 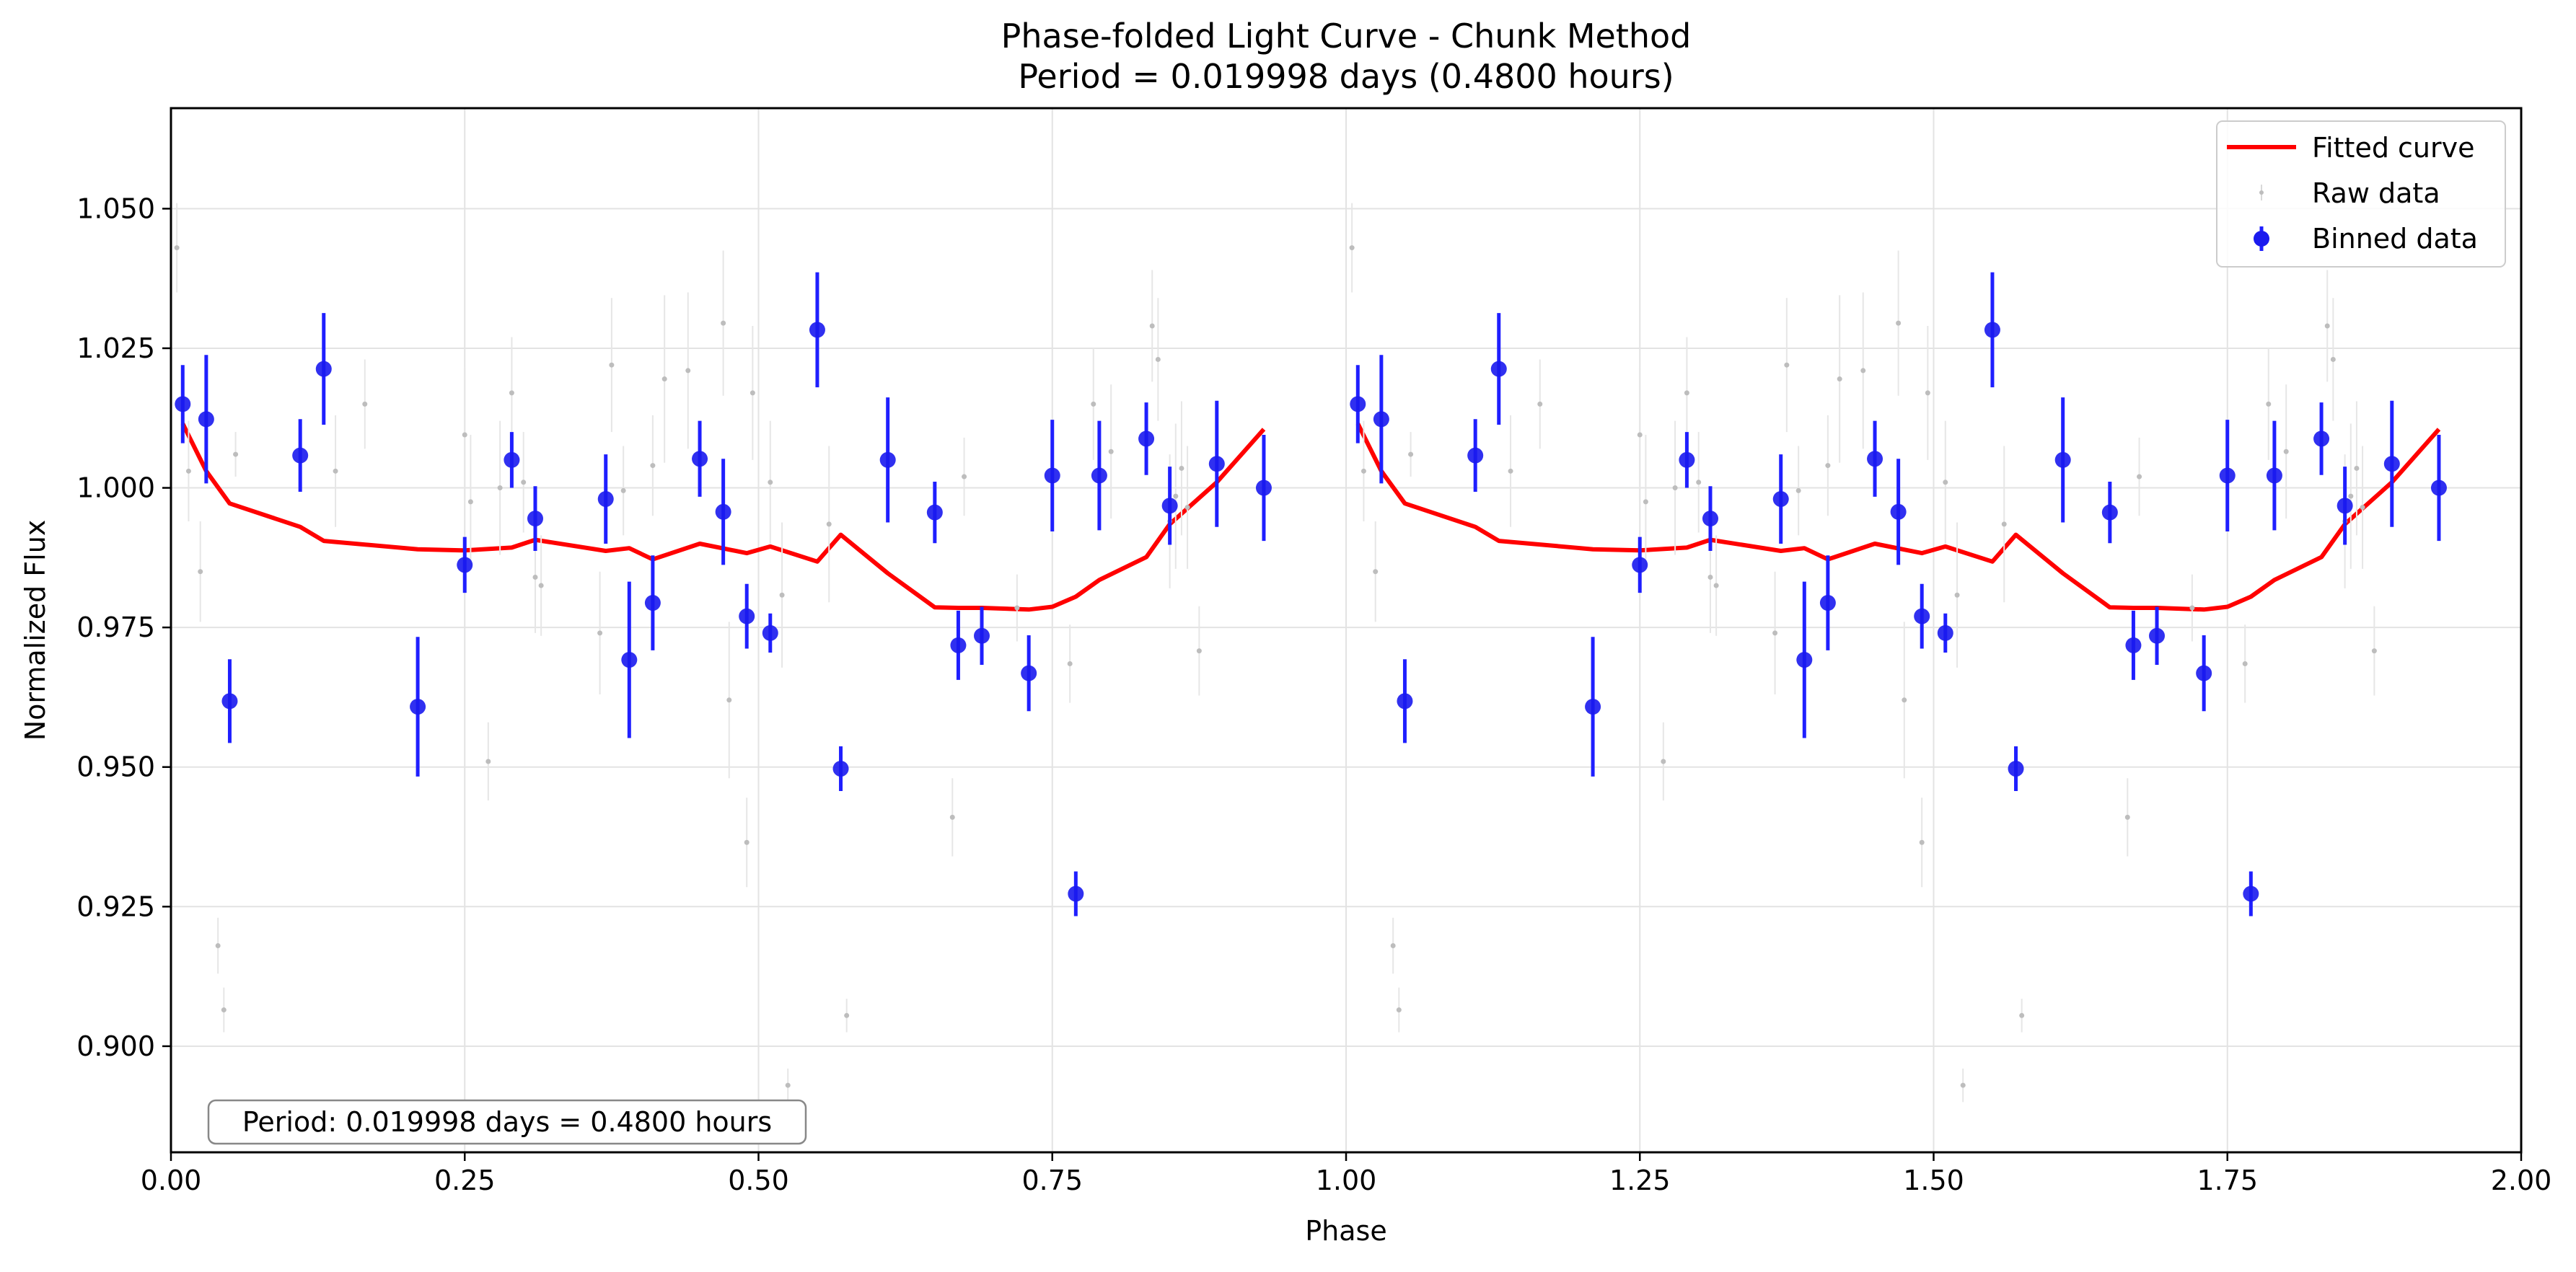 What do you see at coordinates (2227, 1180) in the screenshot?
I see `x-tick-label: 1.75` at bounding box center [2227, 1180].